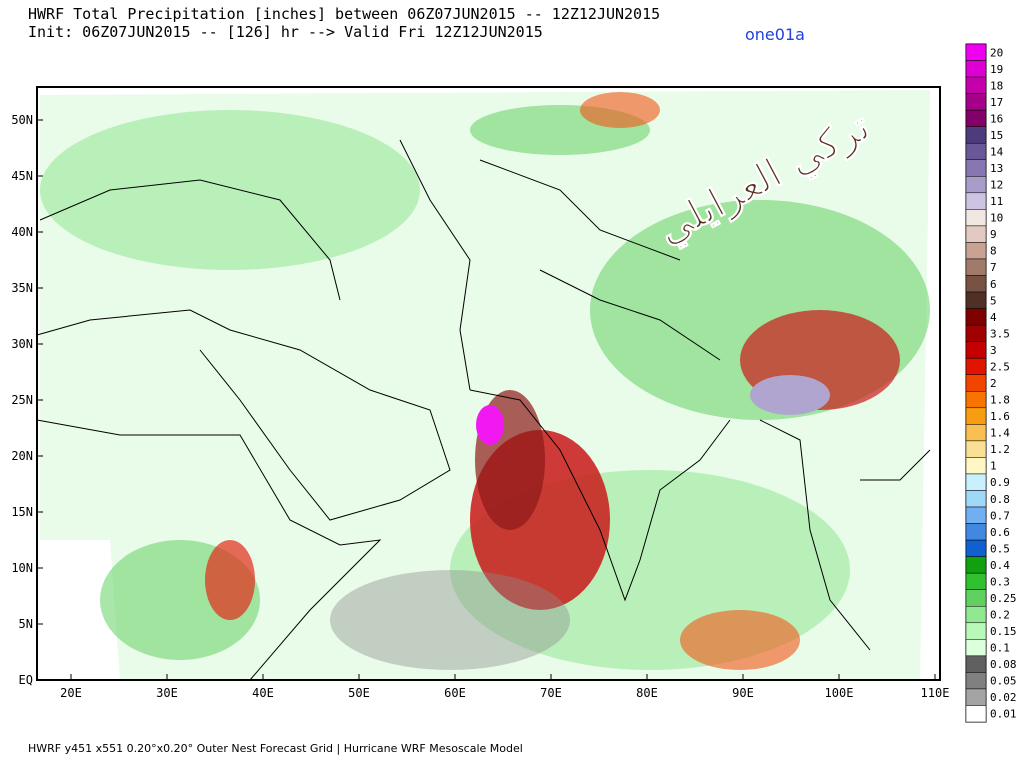 This screenshot has height=768, width=1024. Describe the element at coordinates (996, 218) in the screenshot. I see `colorbar-label: 10` at that location.